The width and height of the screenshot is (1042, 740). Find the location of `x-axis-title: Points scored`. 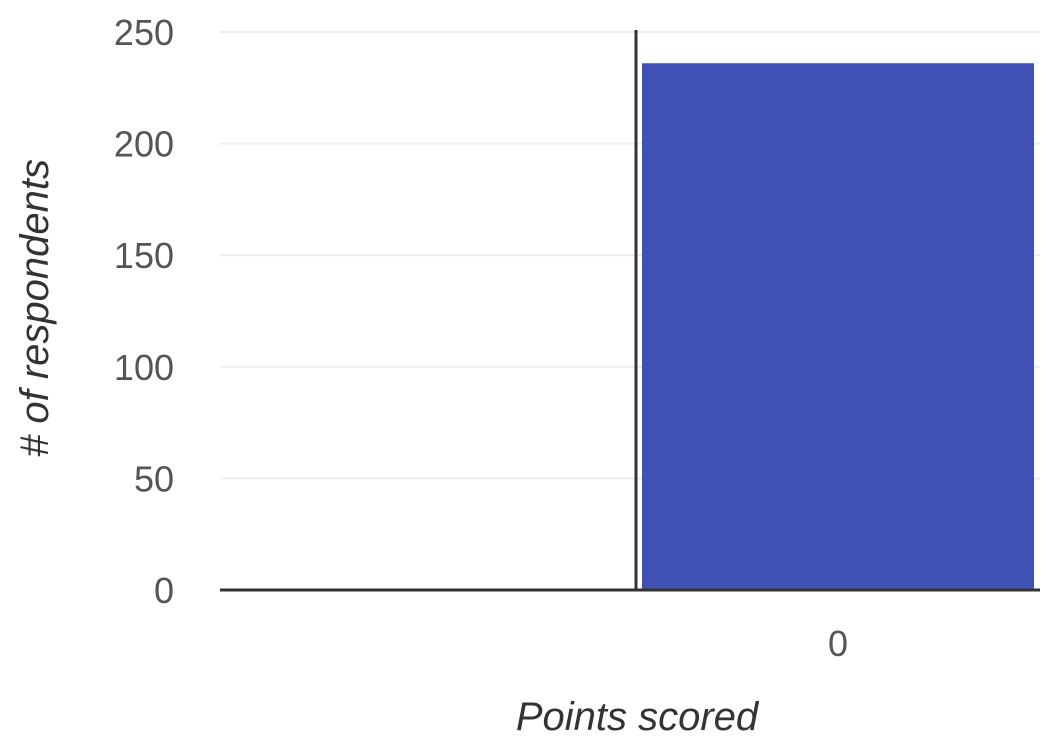

x-axis-title: Points scored is located at coordinates (638, 717).